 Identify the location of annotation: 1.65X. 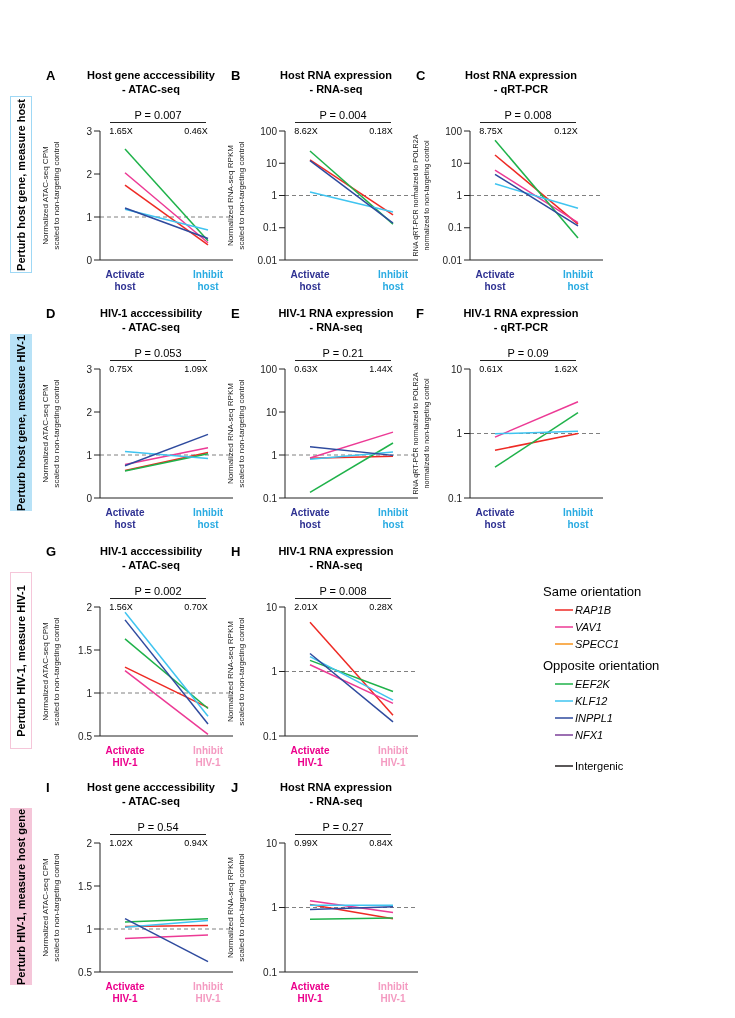
(121, 131).